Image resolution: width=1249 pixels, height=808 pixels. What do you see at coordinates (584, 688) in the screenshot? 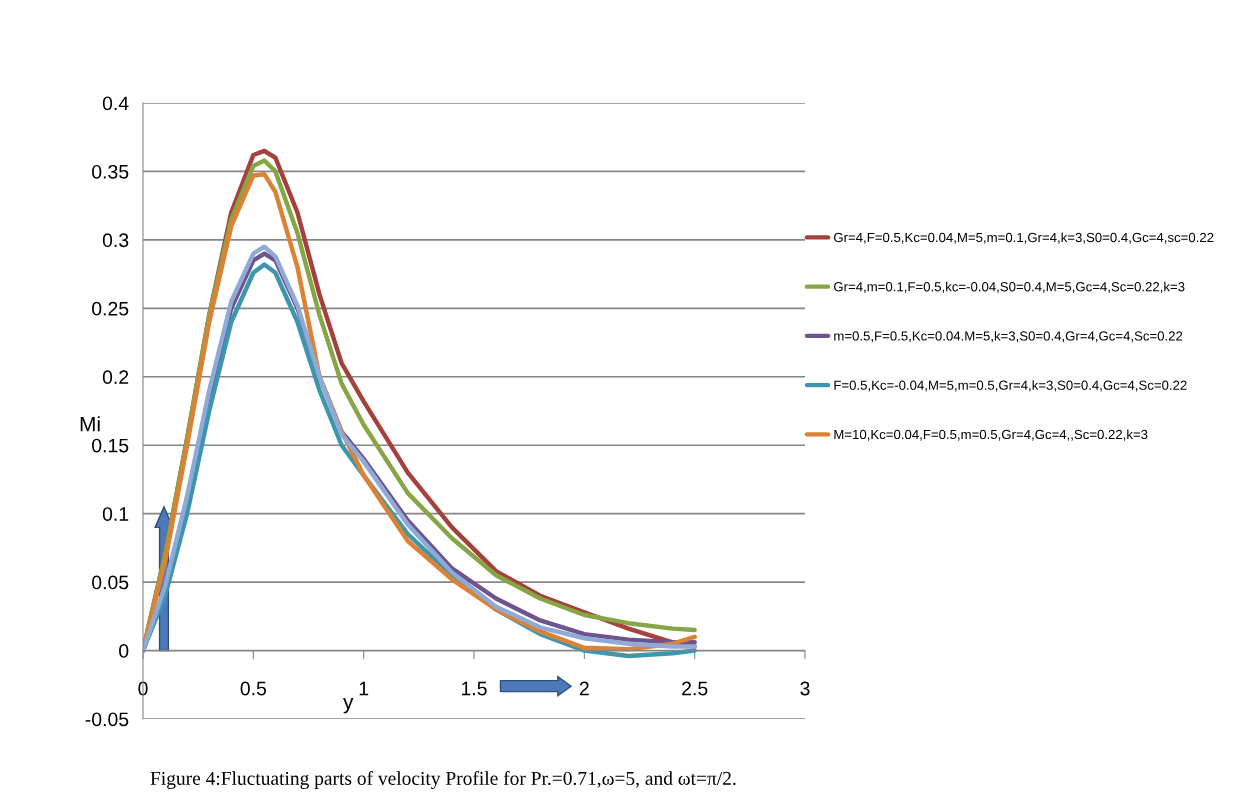
I see `x-tick-label: 2` at bounding box center [584, 688].